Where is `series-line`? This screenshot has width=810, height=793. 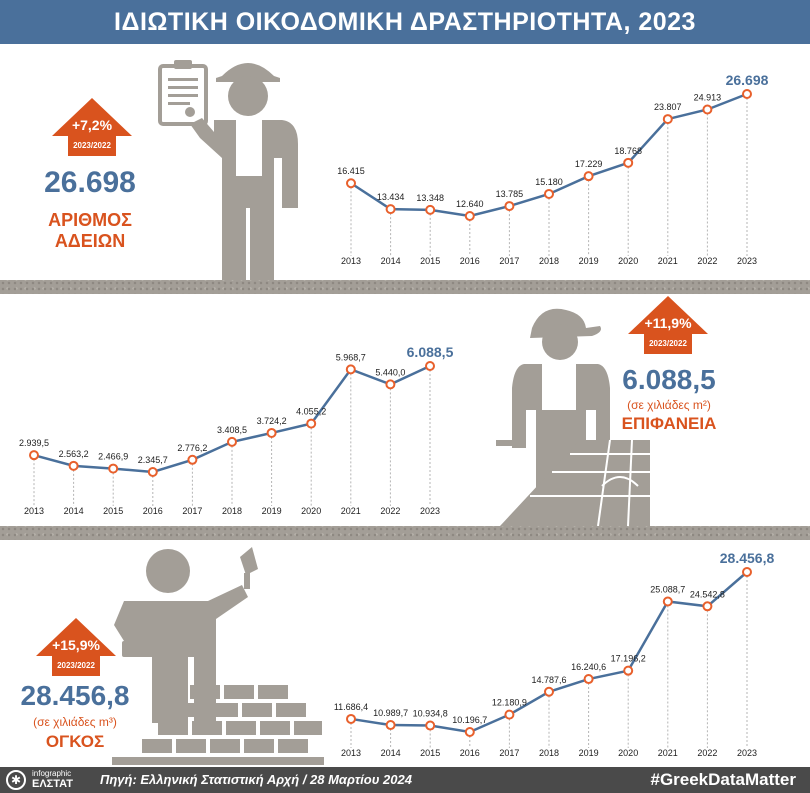
series-line is located at coordinates (232, 419).